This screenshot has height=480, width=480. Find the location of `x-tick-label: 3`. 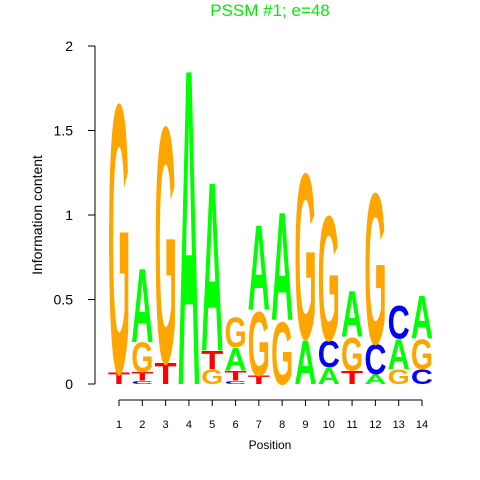

x-tick-label: 3 is located at coordinates (166, 425).